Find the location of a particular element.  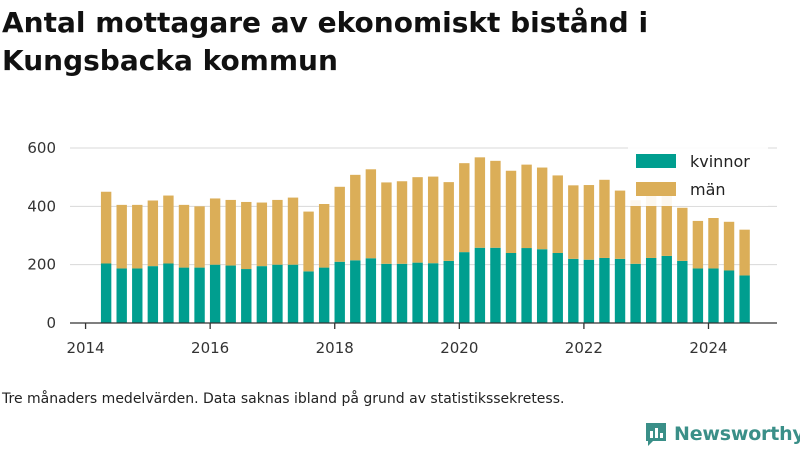

x-tick-label: 2018 is located at coordinates (335, 348).